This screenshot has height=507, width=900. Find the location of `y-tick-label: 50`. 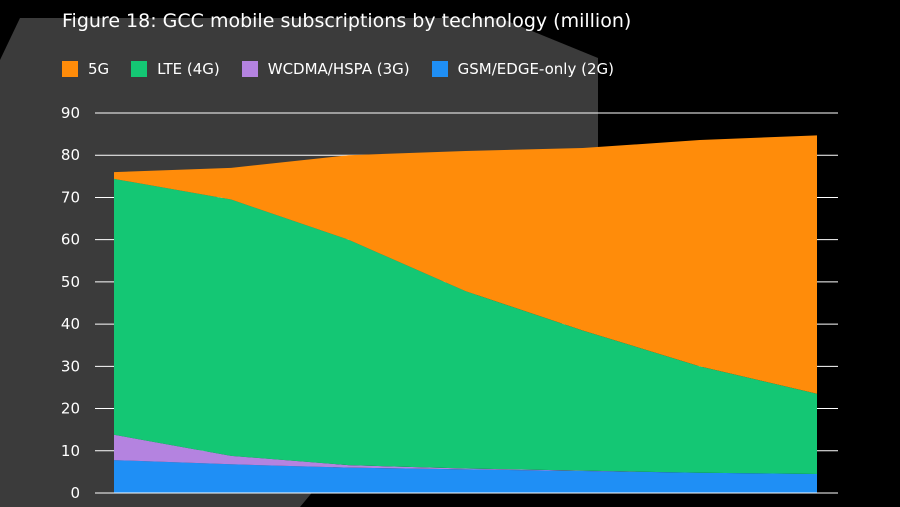

y-tick-label: 50 is located at coordinates (70, 282).